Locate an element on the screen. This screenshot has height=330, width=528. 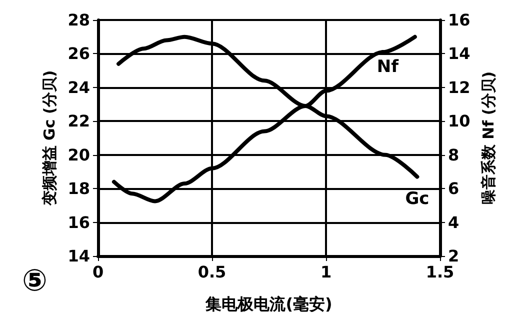
y-axis-title: 变频增益 Gc (分贝) is located at coordinates (49, 138).